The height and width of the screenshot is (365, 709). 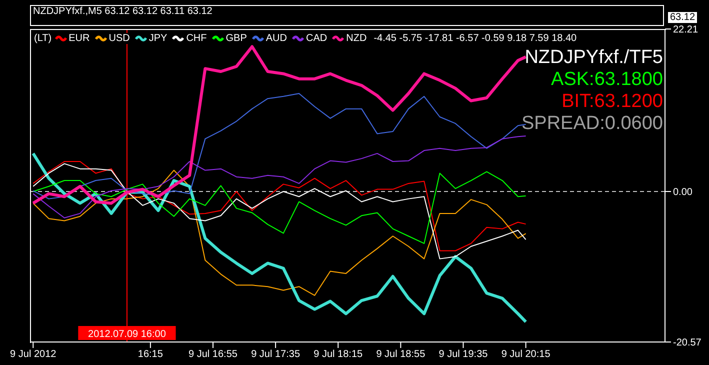 What do you see at coordinates (279, 207) in the screenshot?
I see `line-series` at bounding box center [279, 207].